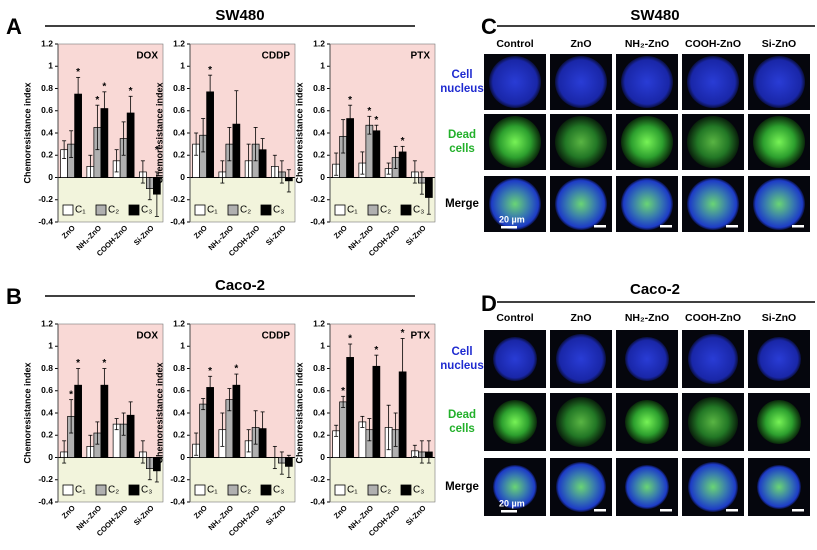 The image size is (817, 550). I want to click on panel-heading: SW480, so click(654, 15).